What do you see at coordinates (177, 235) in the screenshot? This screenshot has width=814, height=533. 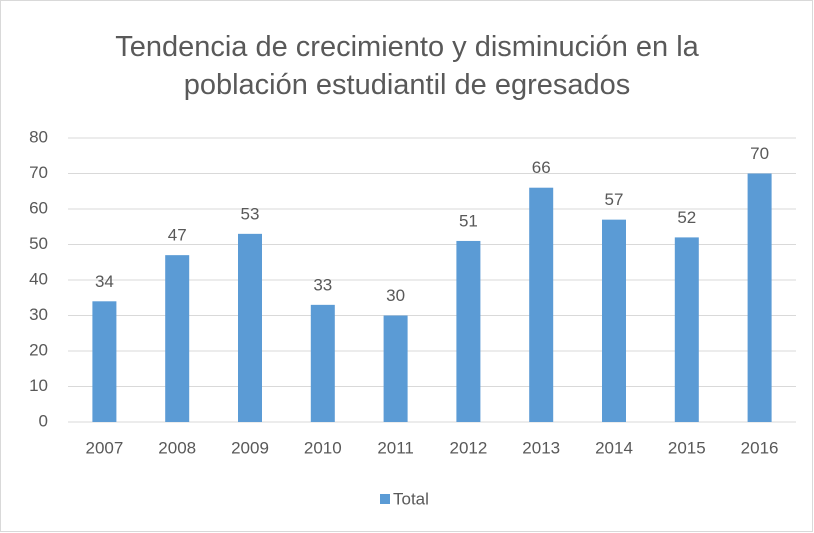 I see `data-label: 47` at bounding box center [177, 235].